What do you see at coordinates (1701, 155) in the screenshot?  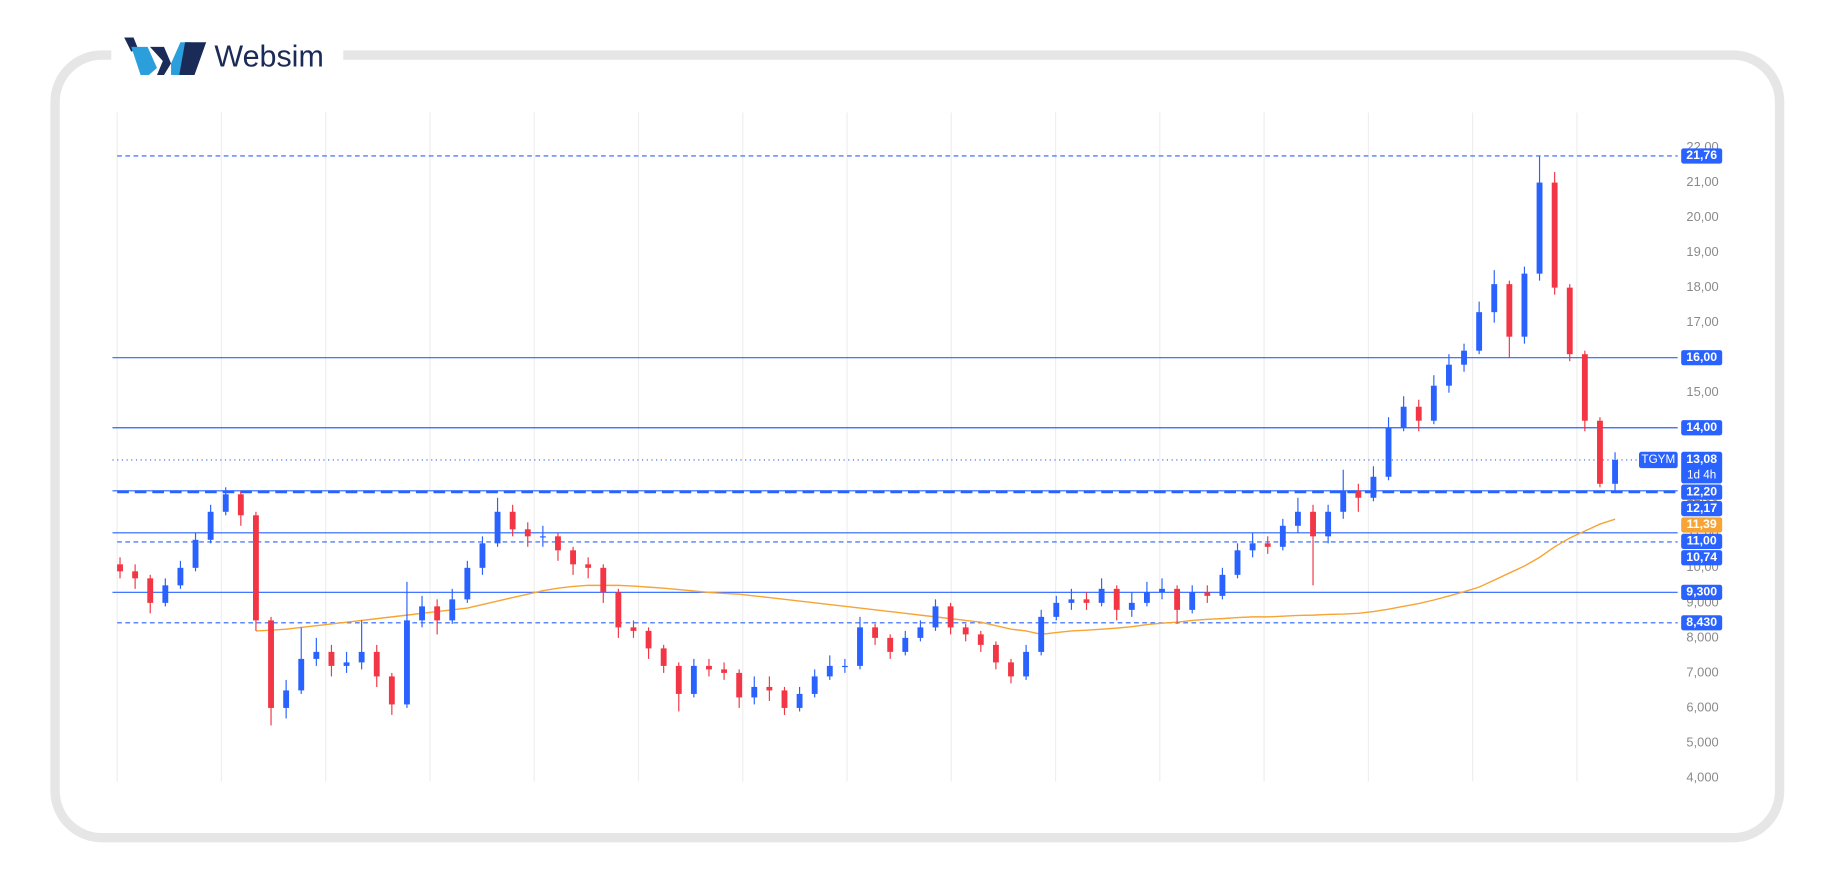 I see `level-label: 21,76` at bounding box center [1701, 155].